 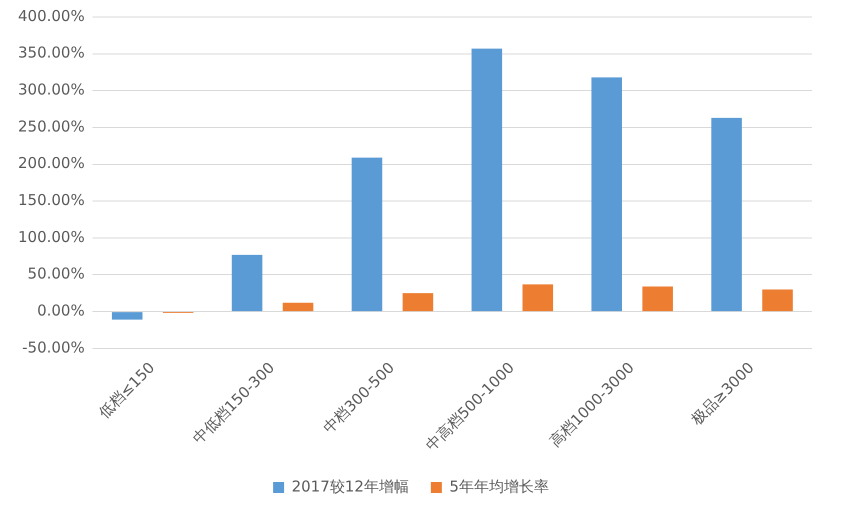 I want to click on y-tick-label: 250.00%, so click(x=51, y=126).